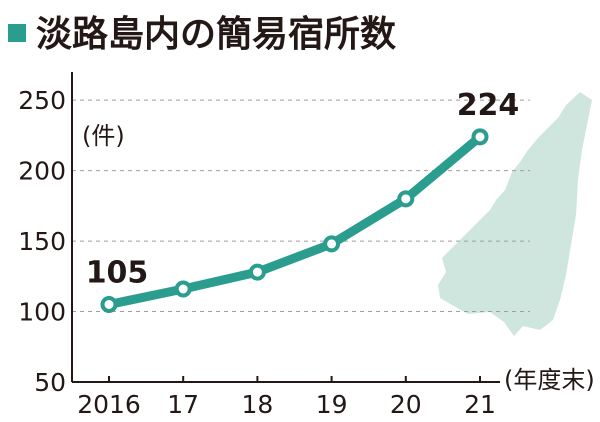 Image resolution: width=600 pixels, height=422 pixels. What do you see at coordinates (257, 404) in the screenshot?
I see `x-tick-label: 18` at bounding box center [257, 404].